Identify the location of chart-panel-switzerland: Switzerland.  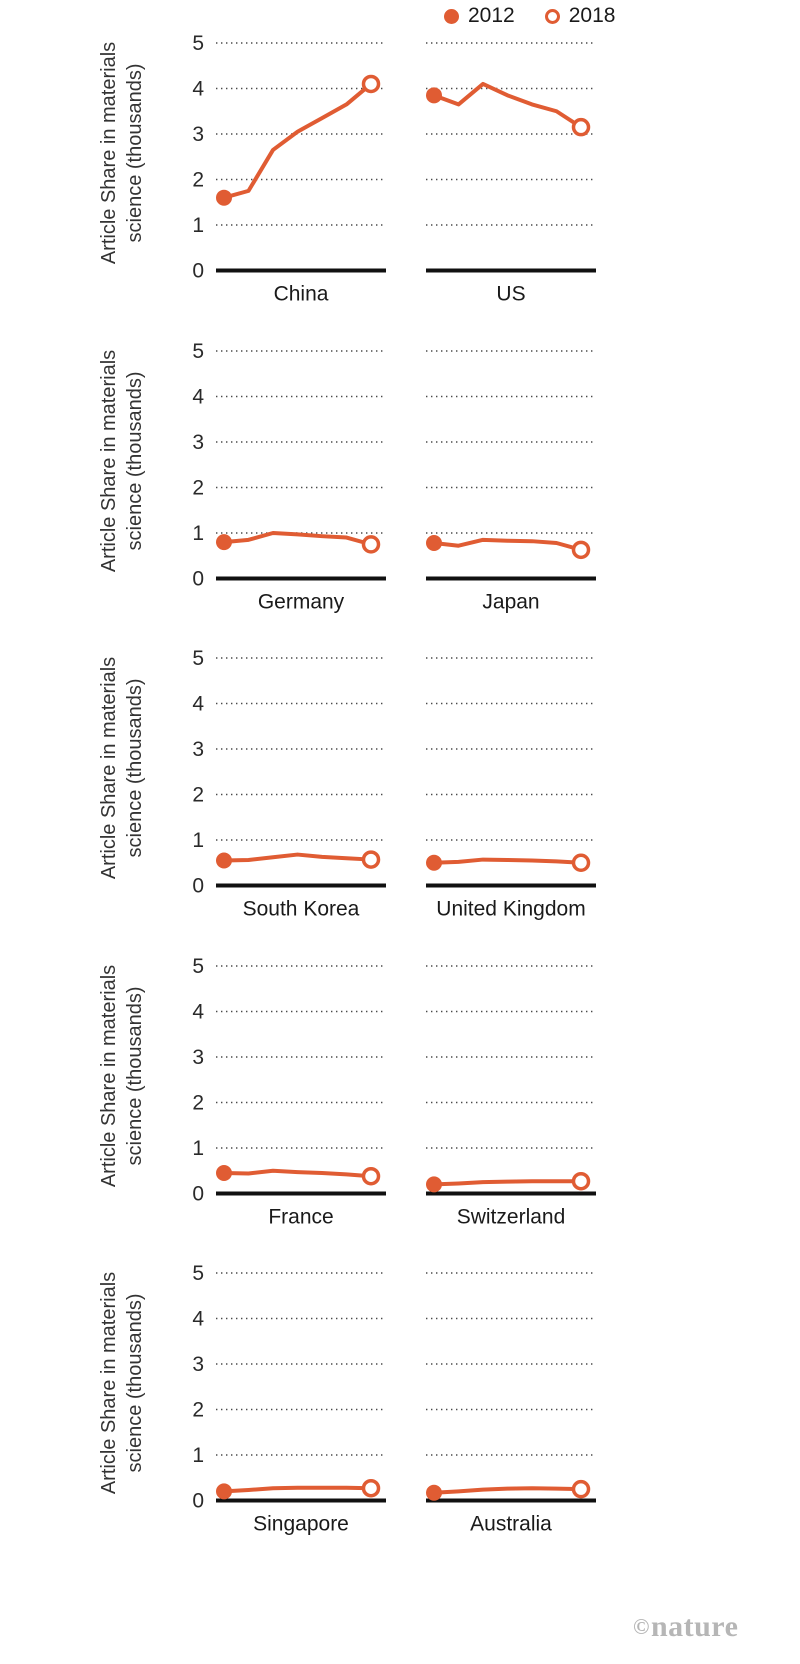
(511, 1096).